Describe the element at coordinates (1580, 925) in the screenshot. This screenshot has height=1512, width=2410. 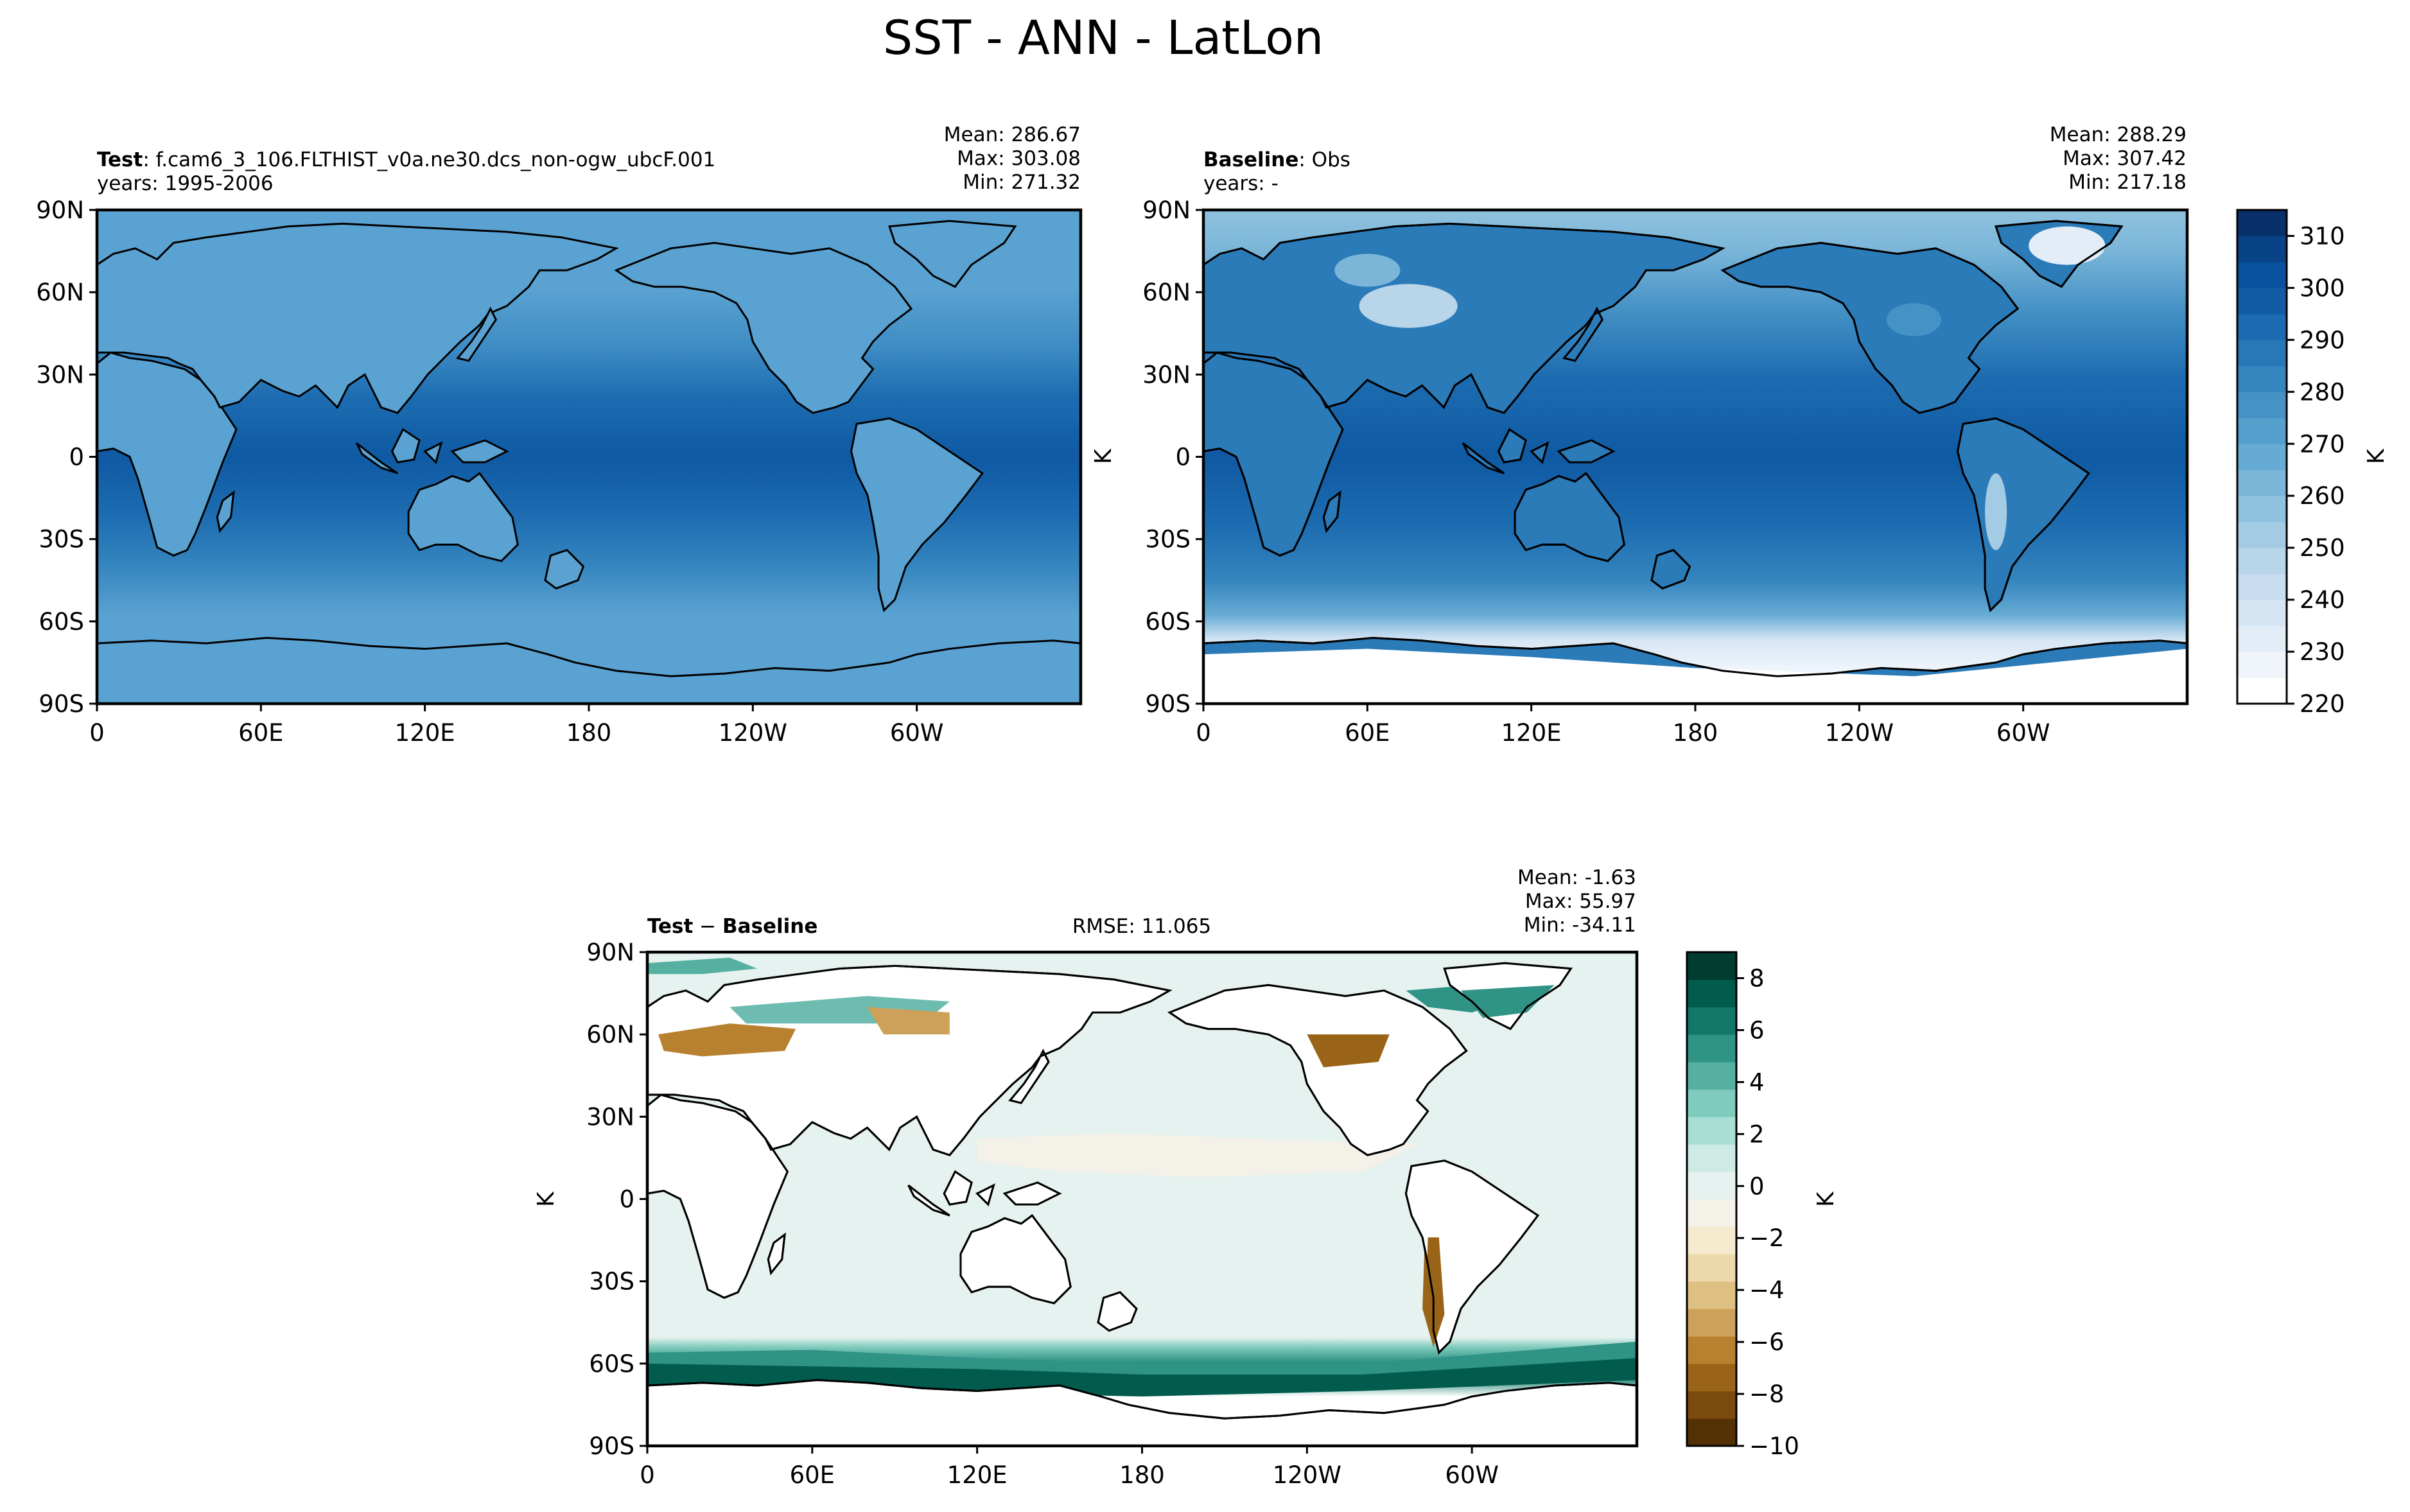
I see `diff-min: Min: -34.11` at that location.